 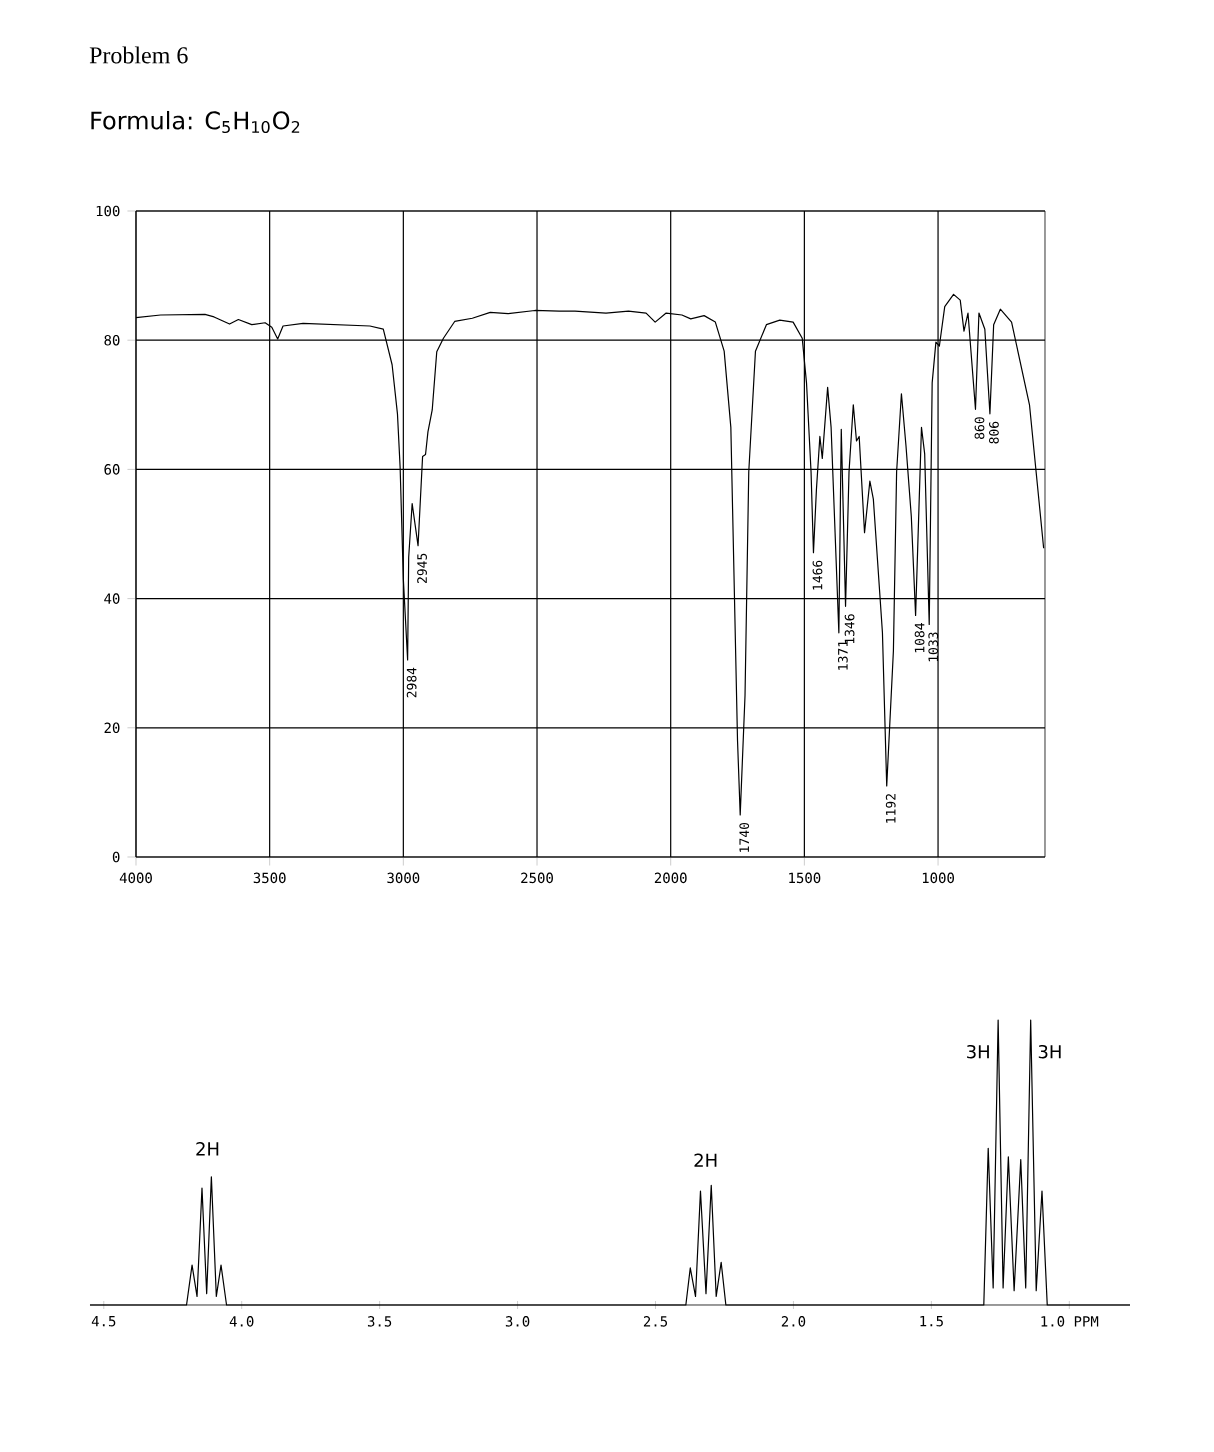 I want to click on chart-subtitle: Formula: C$_{5}$H$_{10}$O$_{2}$, so click(x=195, y=122).